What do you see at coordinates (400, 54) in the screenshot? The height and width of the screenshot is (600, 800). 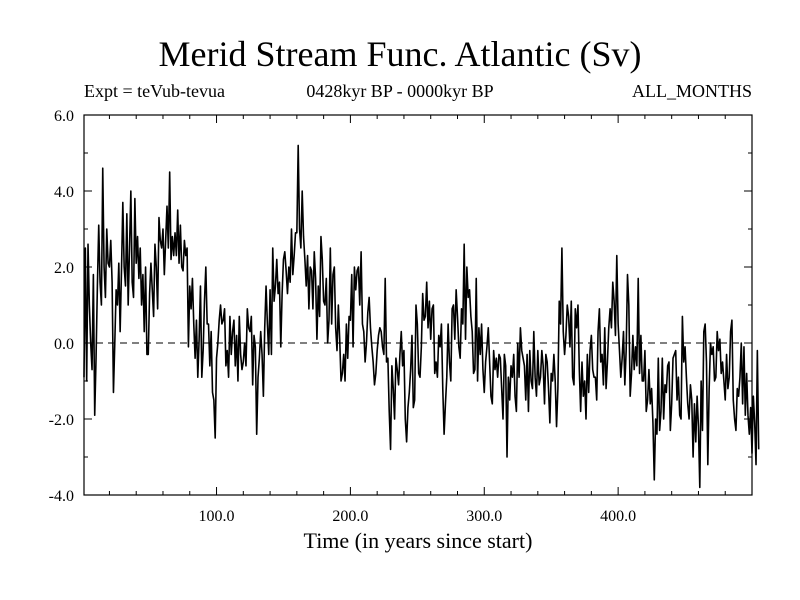 I see `chart-title: Merid Stream Func. Atlantic (Sv)` at bounding box center [400, 54].